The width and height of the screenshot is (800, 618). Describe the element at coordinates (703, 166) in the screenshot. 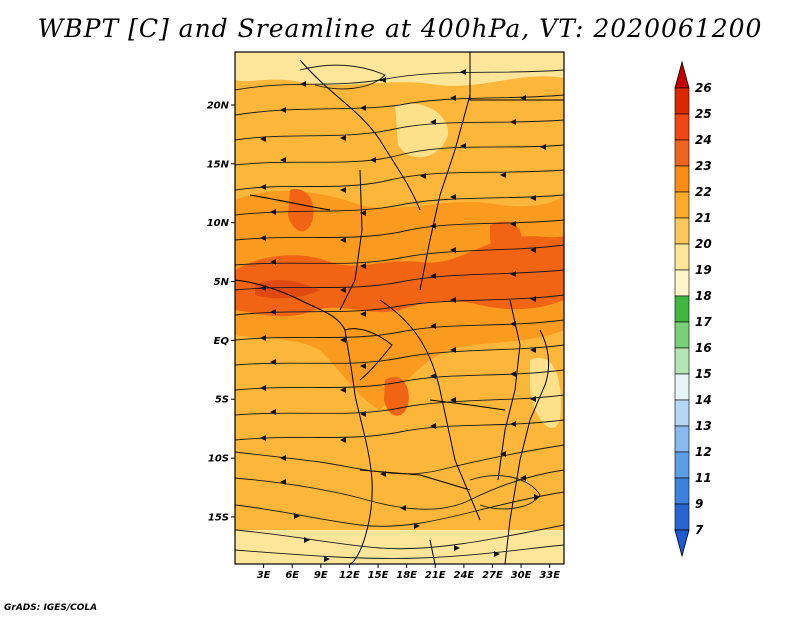

I see `colorbar-label: 23` at that location.